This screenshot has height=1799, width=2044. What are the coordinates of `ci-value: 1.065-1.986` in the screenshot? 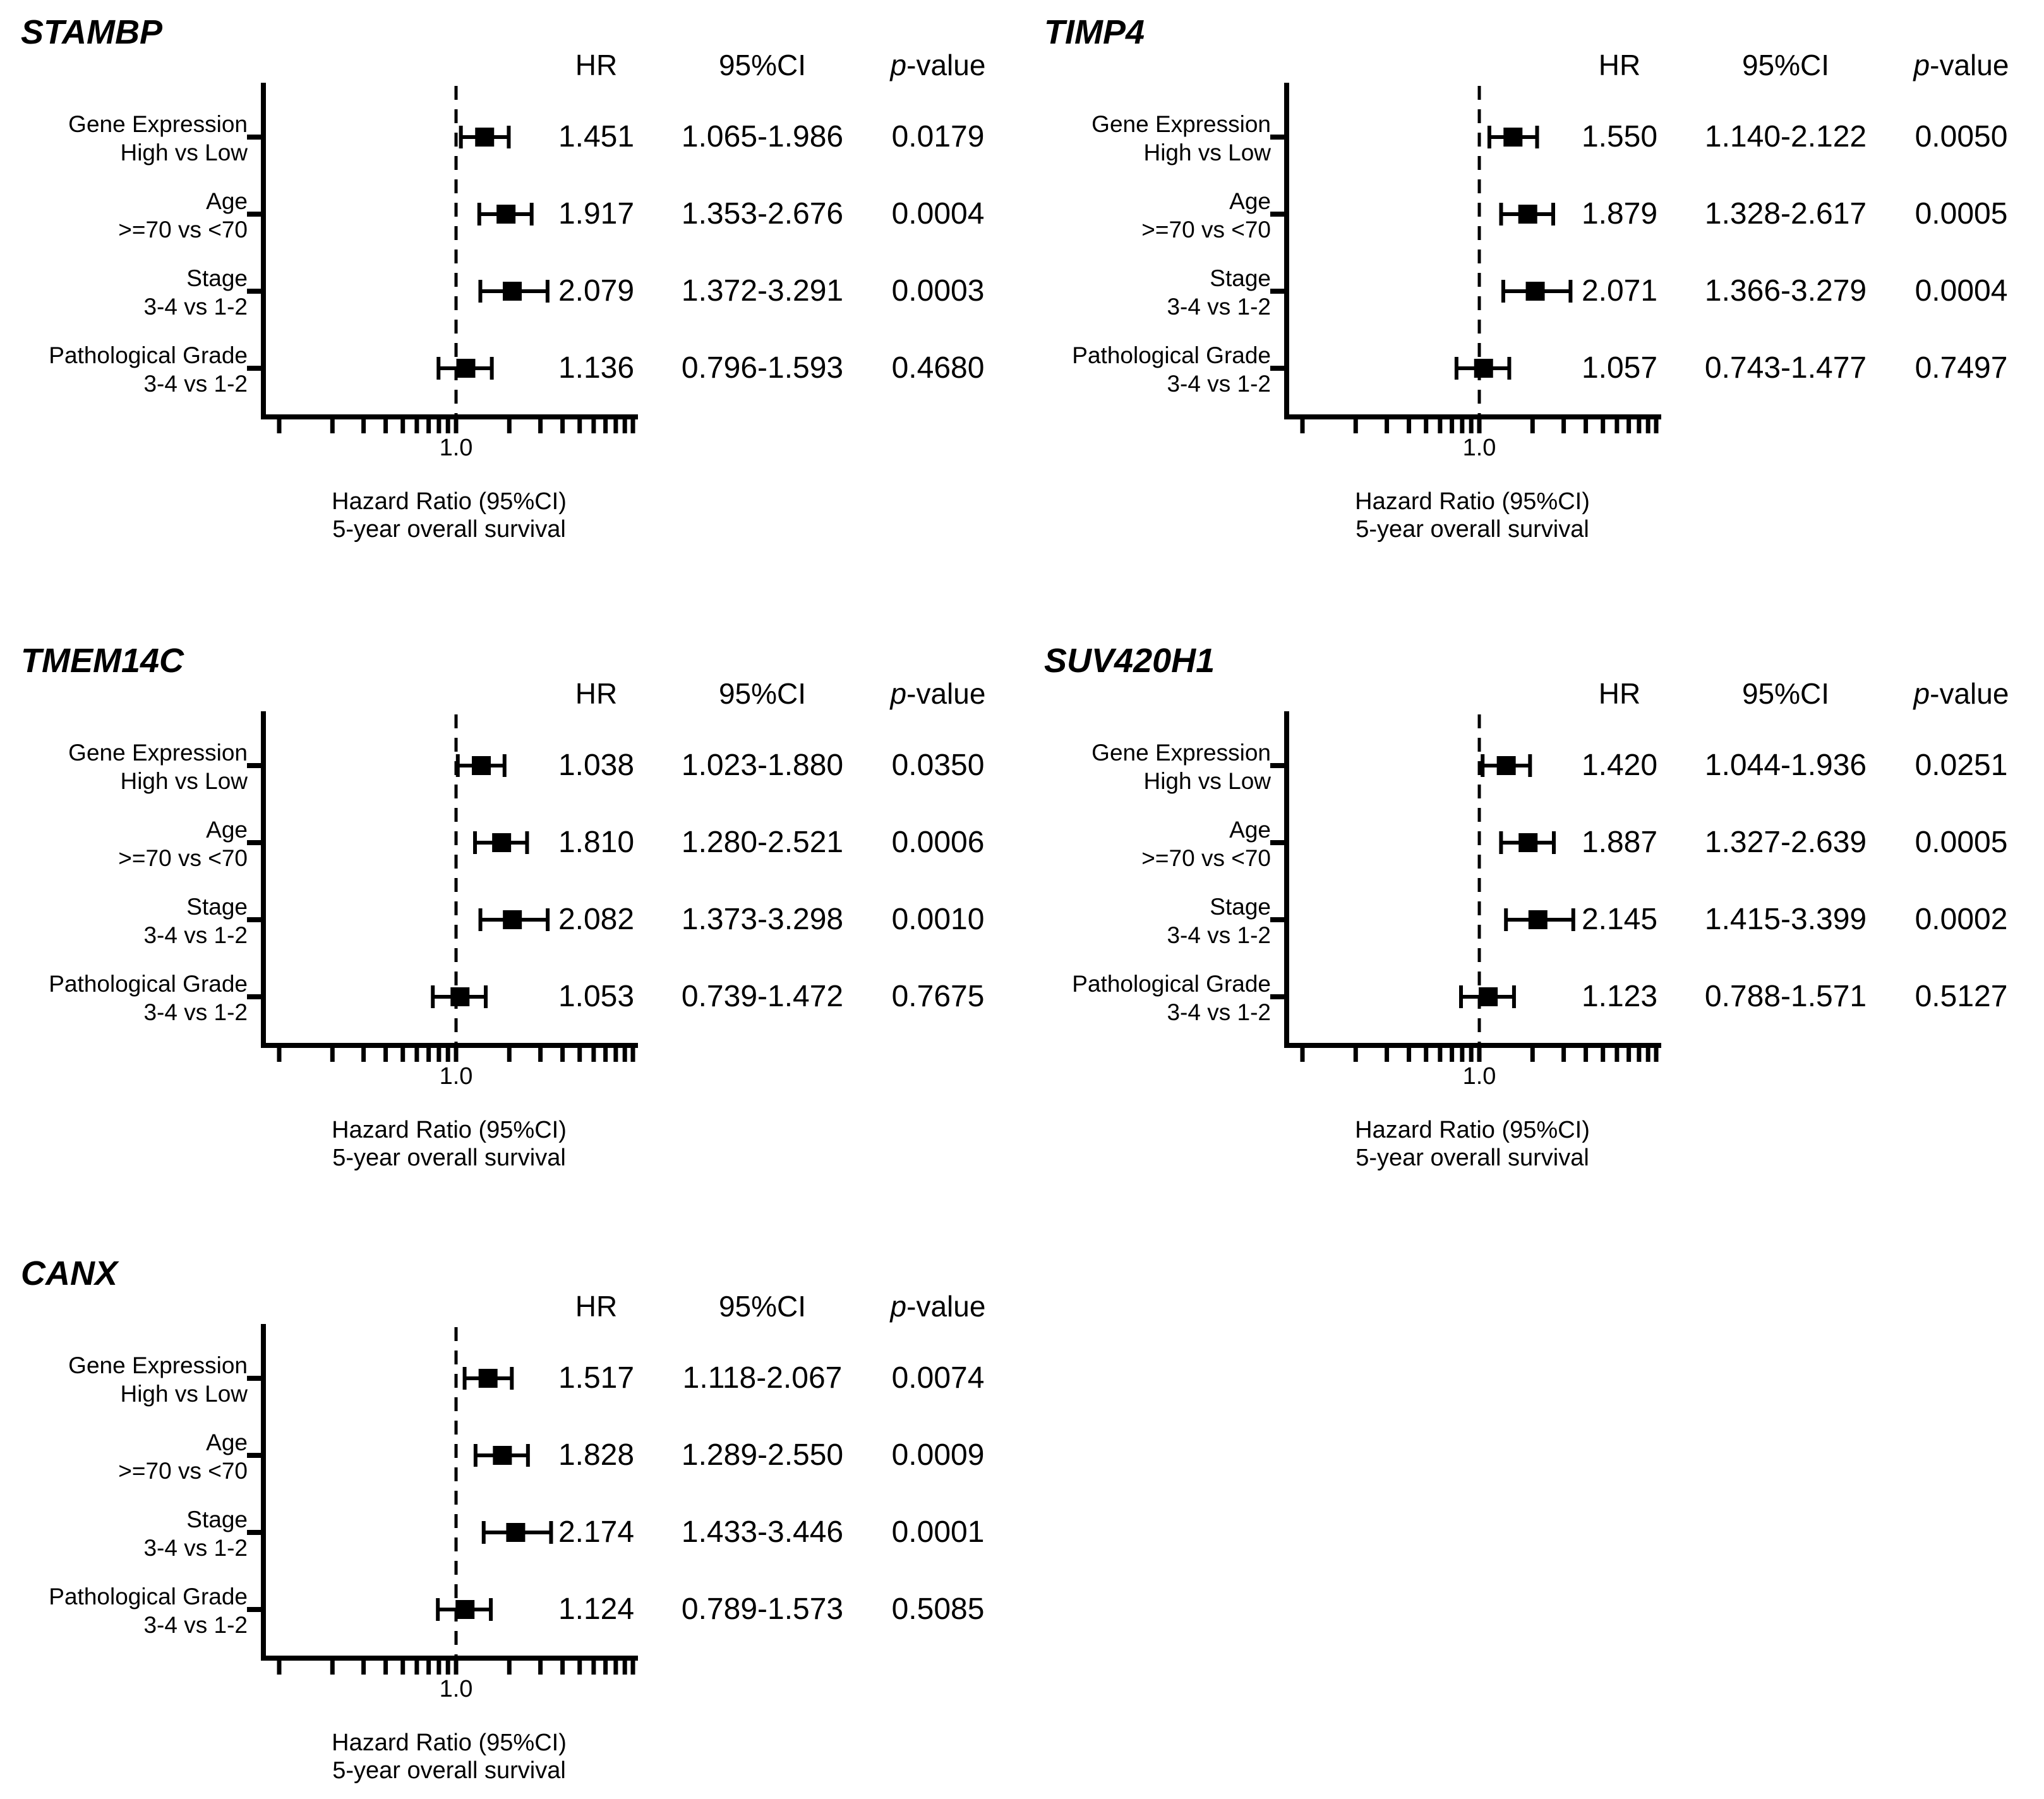 It's located at (762, 136).